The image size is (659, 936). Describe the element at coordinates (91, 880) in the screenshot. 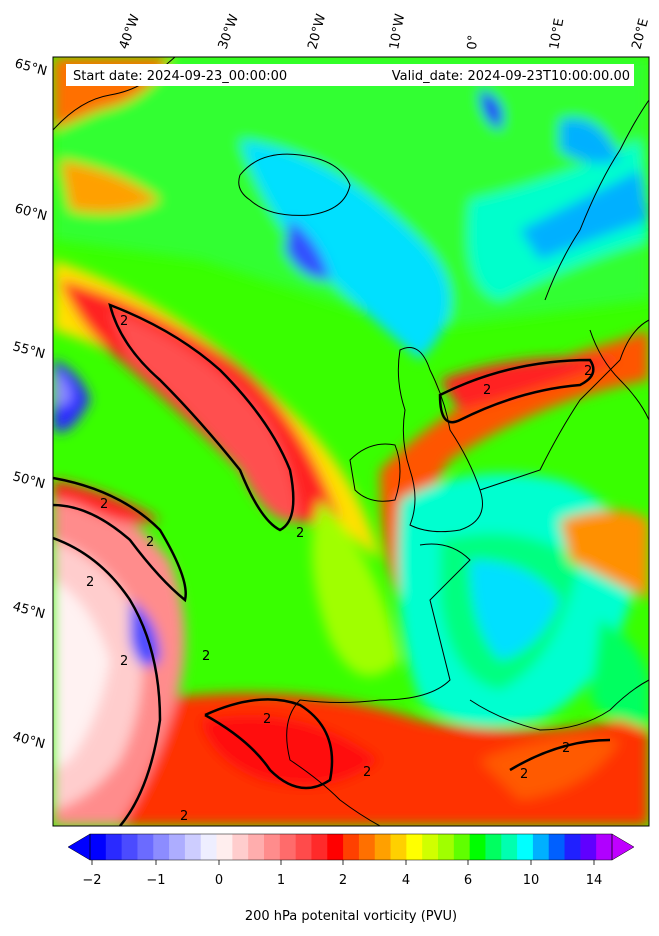

I see `colorbar-tick-label: −2` at that location.